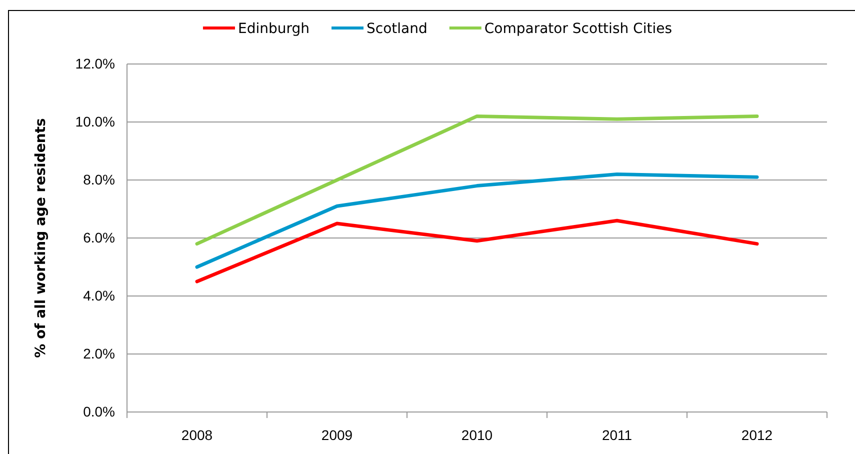 This screenshot has width=855, height=454. Describe the element at coordinates (197, 434) in the screenshot. I see `x-tick-label: 2008` at that location.